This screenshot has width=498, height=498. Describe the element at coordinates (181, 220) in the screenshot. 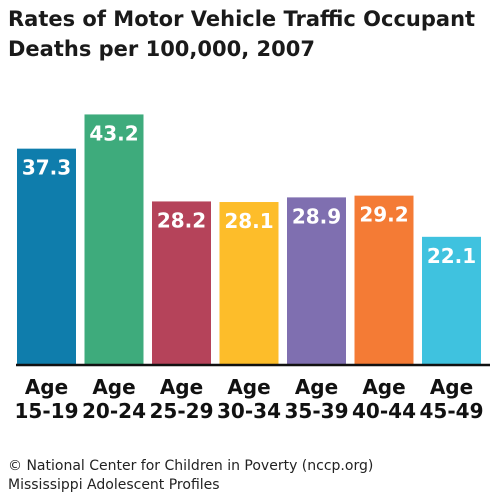

I see `bar-value-label: 28.2` at that location.